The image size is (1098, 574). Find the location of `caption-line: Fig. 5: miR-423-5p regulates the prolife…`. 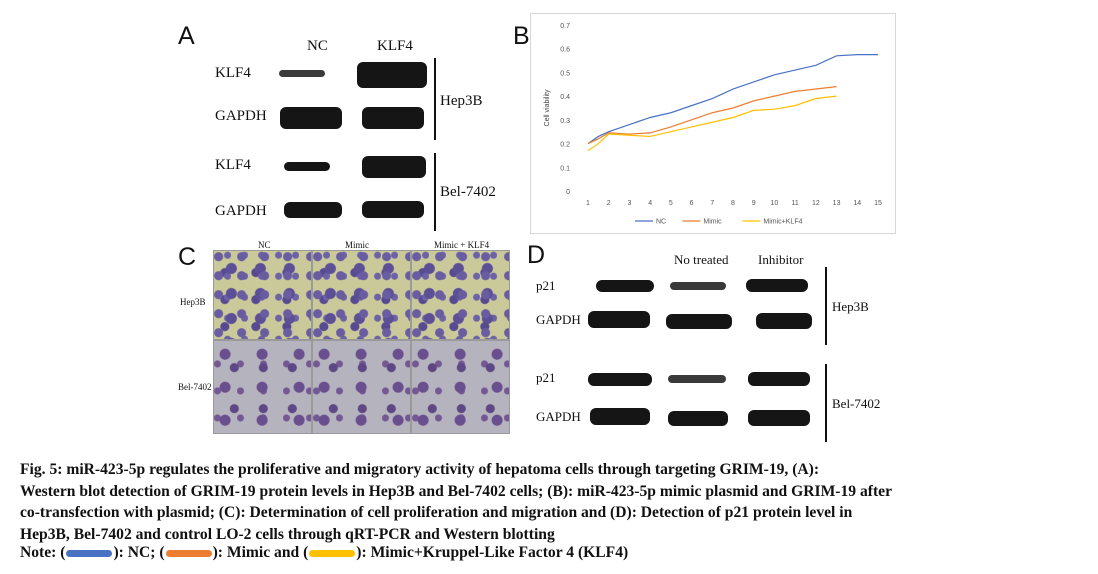

caption-line: Fig. 5: miR-423-5p regulates the prolife… is located at coordinates (420, 469).